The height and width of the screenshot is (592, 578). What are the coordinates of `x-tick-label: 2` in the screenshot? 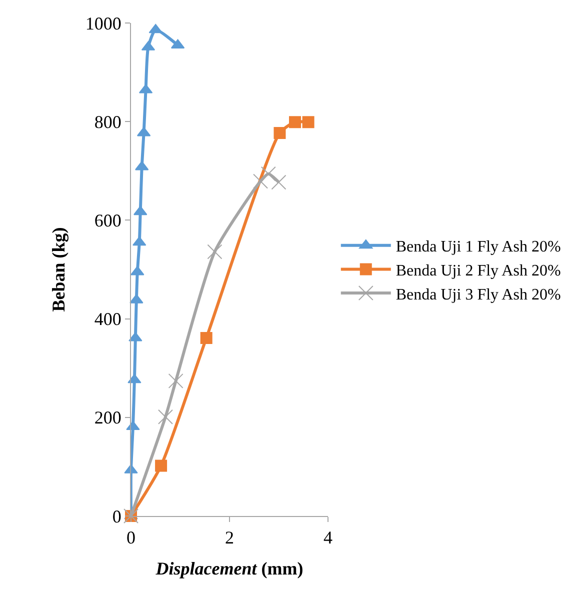 It's located at (229, 538).